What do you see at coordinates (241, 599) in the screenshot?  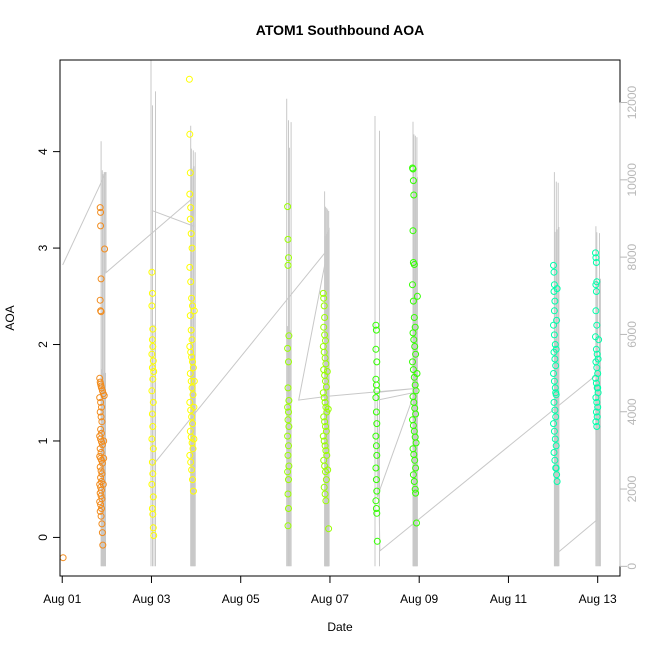 I see `x-tick-label: Aug 05` at bounding box center [241, 599].